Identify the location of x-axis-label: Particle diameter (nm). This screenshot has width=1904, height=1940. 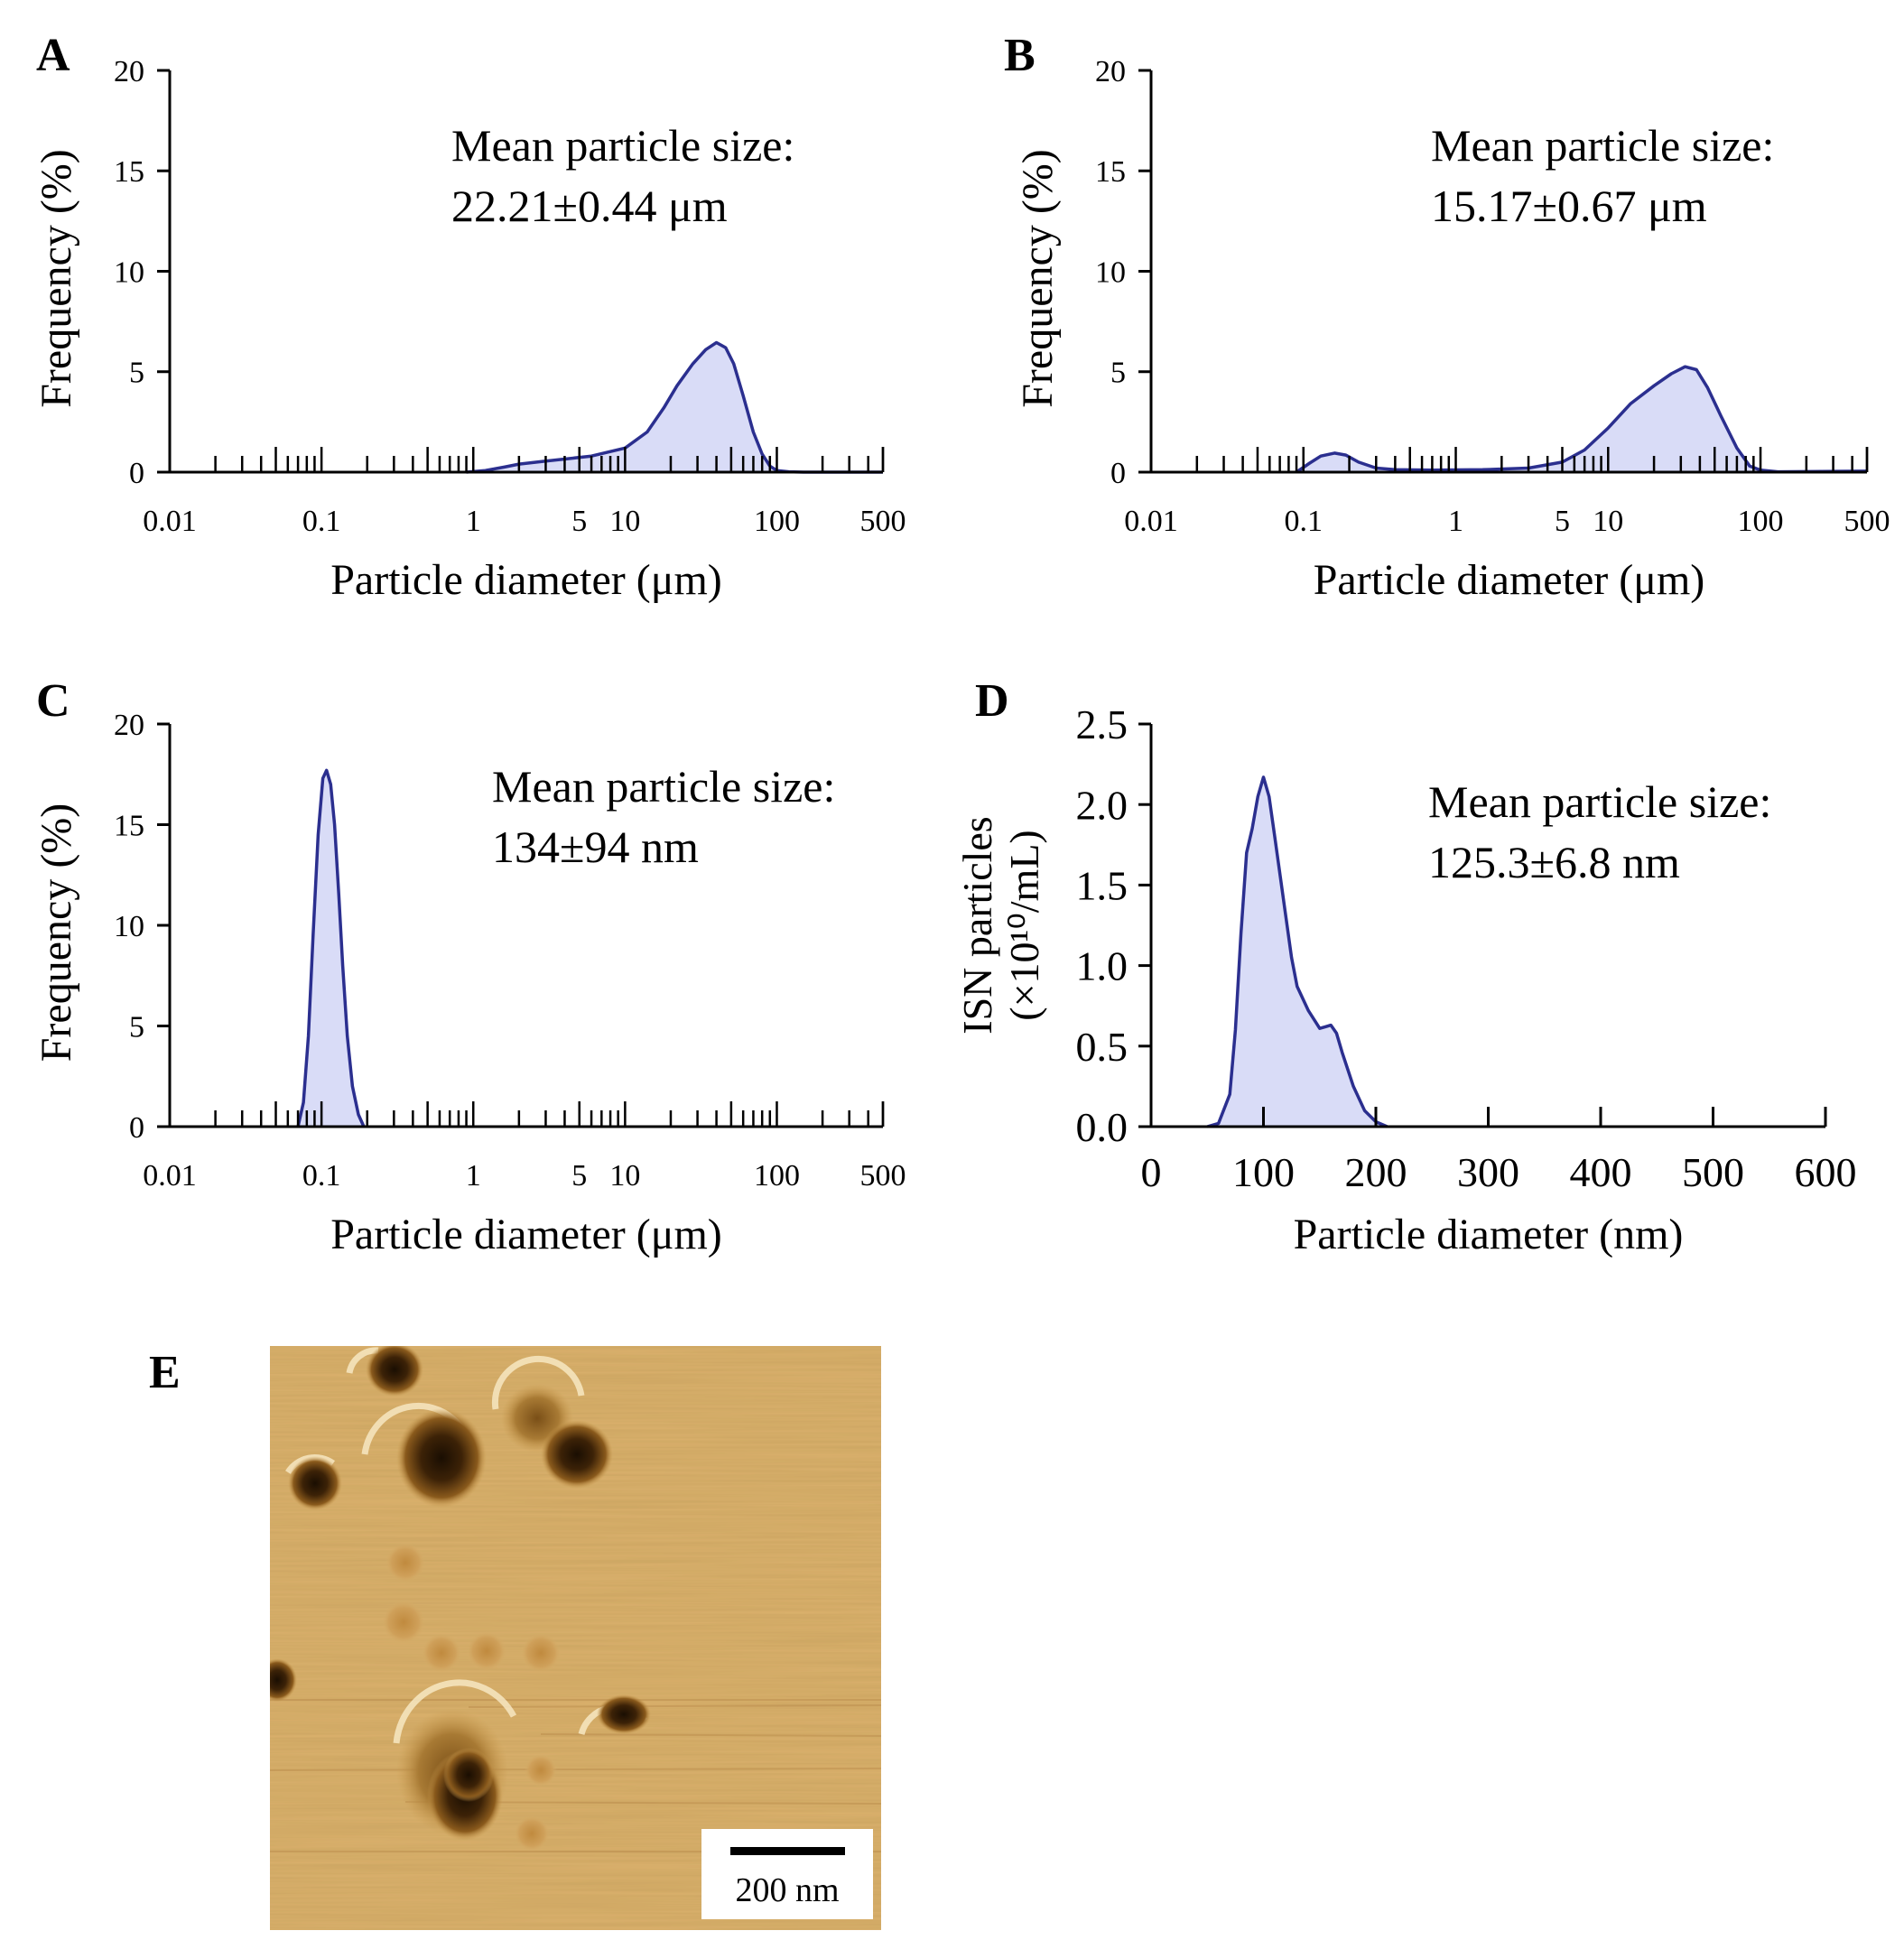
(1489, 1234).